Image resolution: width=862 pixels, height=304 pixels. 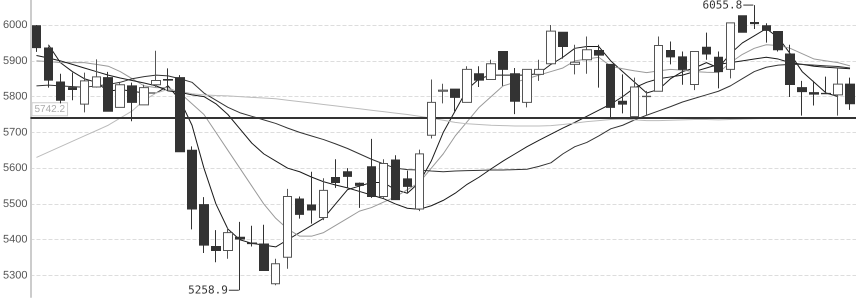 What do you see at coordinates (208, 290) in the screenshot?
I see `annotation: 5258.9` at bounding box center [208, 290].